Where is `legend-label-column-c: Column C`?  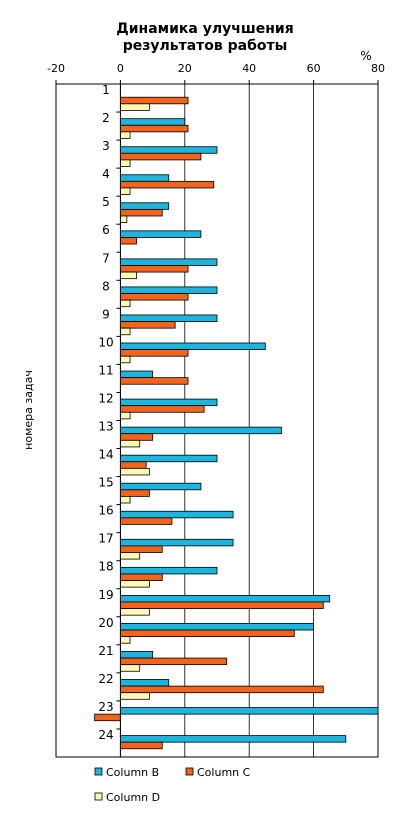
legend-label-column-c: Column C is located at coordinates (224, 772).